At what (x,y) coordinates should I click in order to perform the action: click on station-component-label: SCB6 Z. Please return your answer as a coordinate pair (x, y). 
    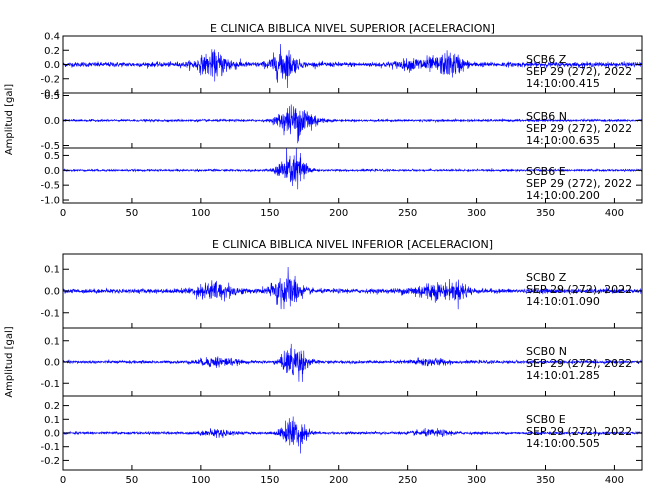
    Looking at the image, I should click on (546, 59).